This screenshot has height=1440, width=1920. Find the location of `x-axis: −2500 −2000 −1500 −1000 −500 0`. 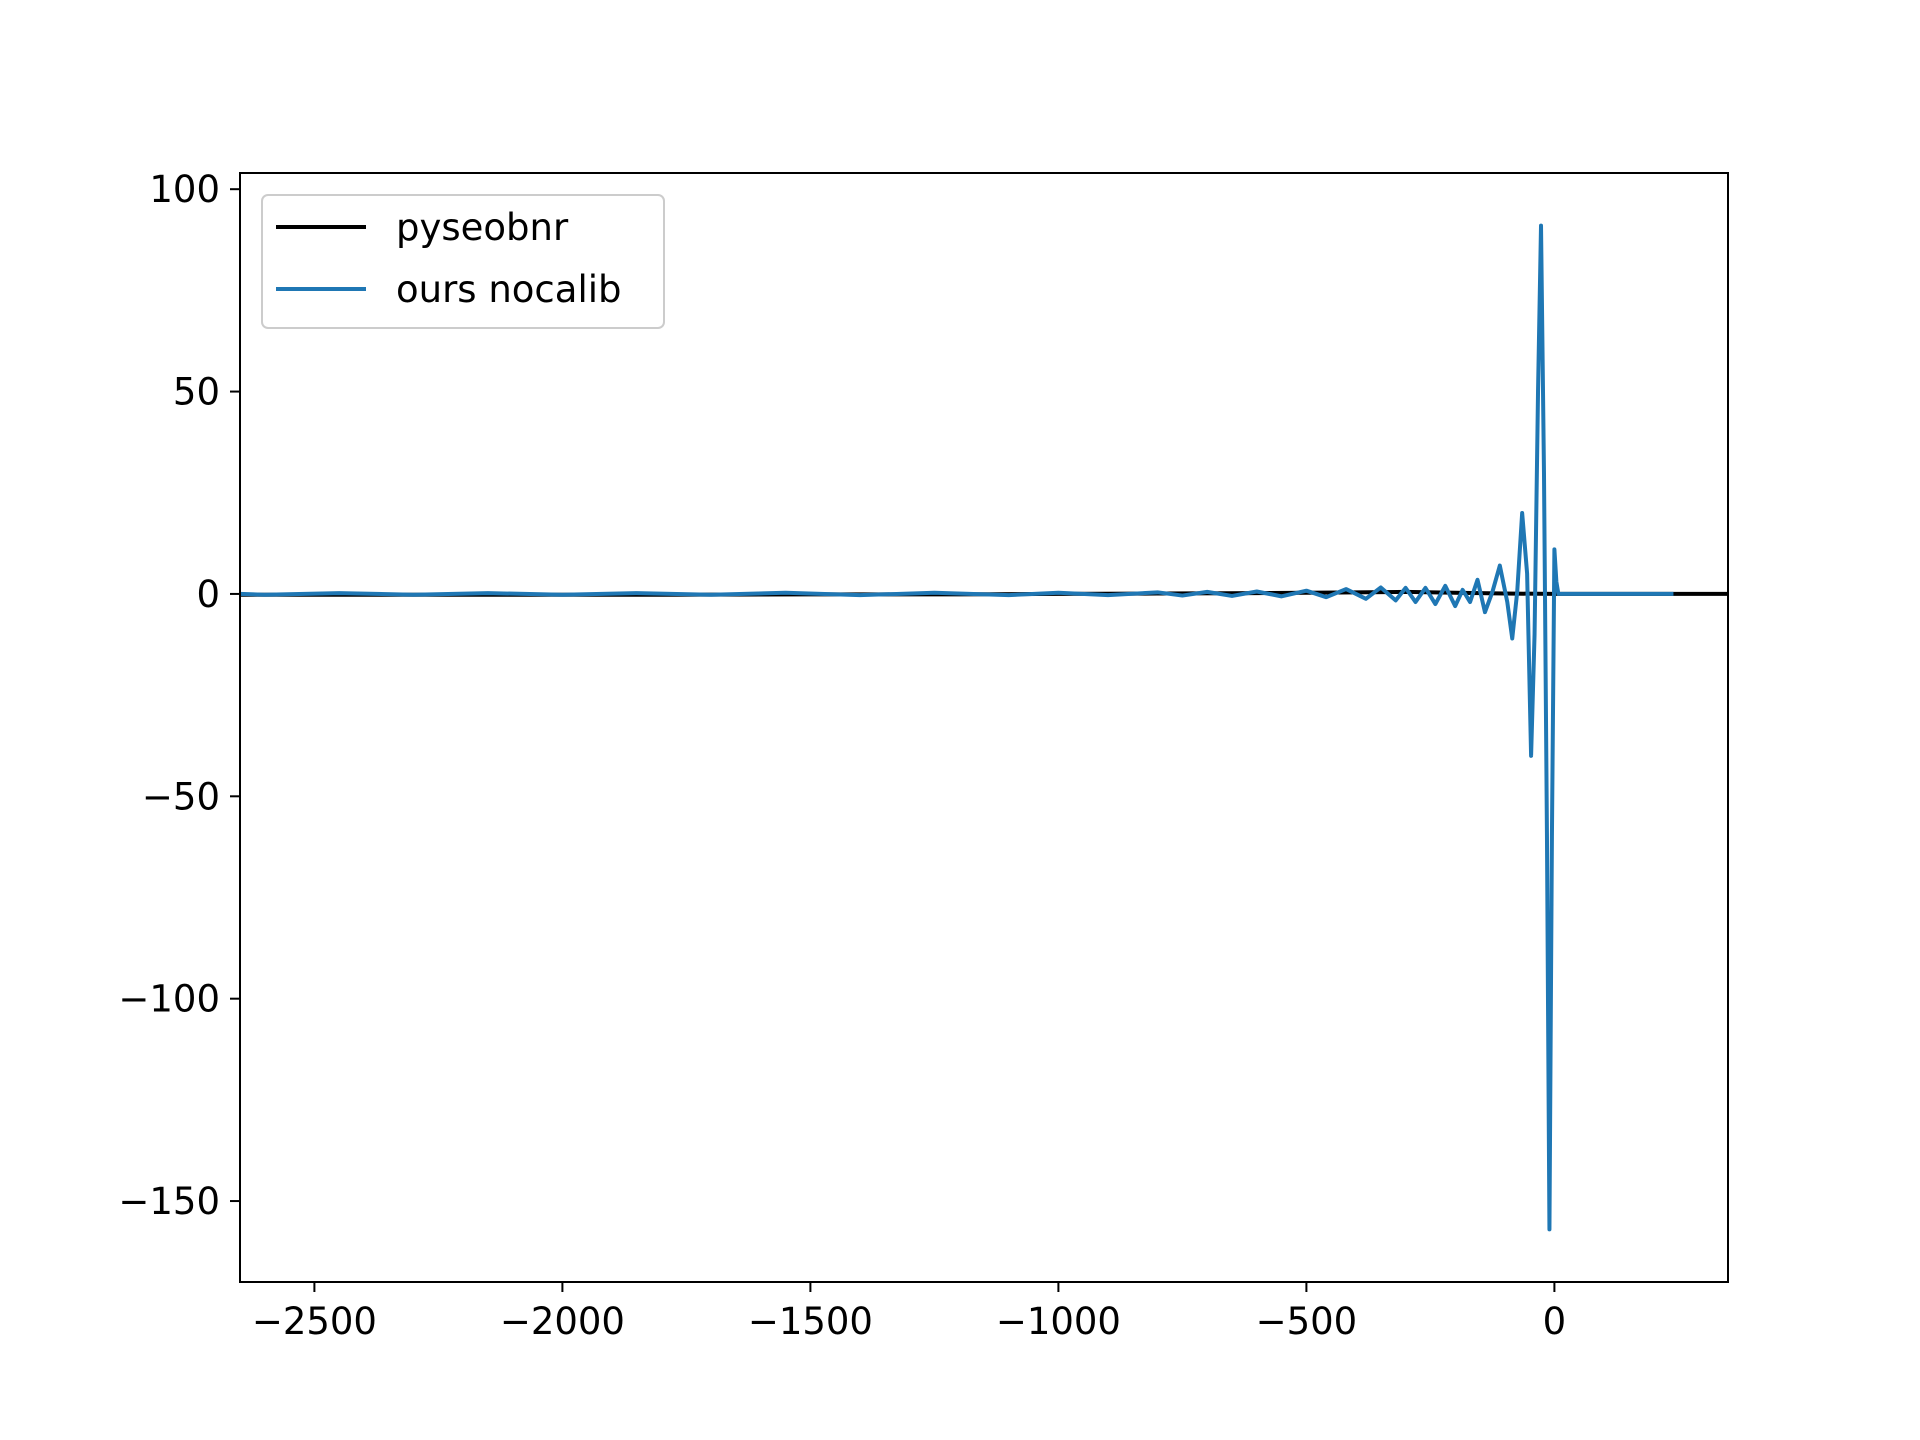

x-axis: −2500 −2000 −1500 −1000 −500 0 is located at coordinates (909, 1312).